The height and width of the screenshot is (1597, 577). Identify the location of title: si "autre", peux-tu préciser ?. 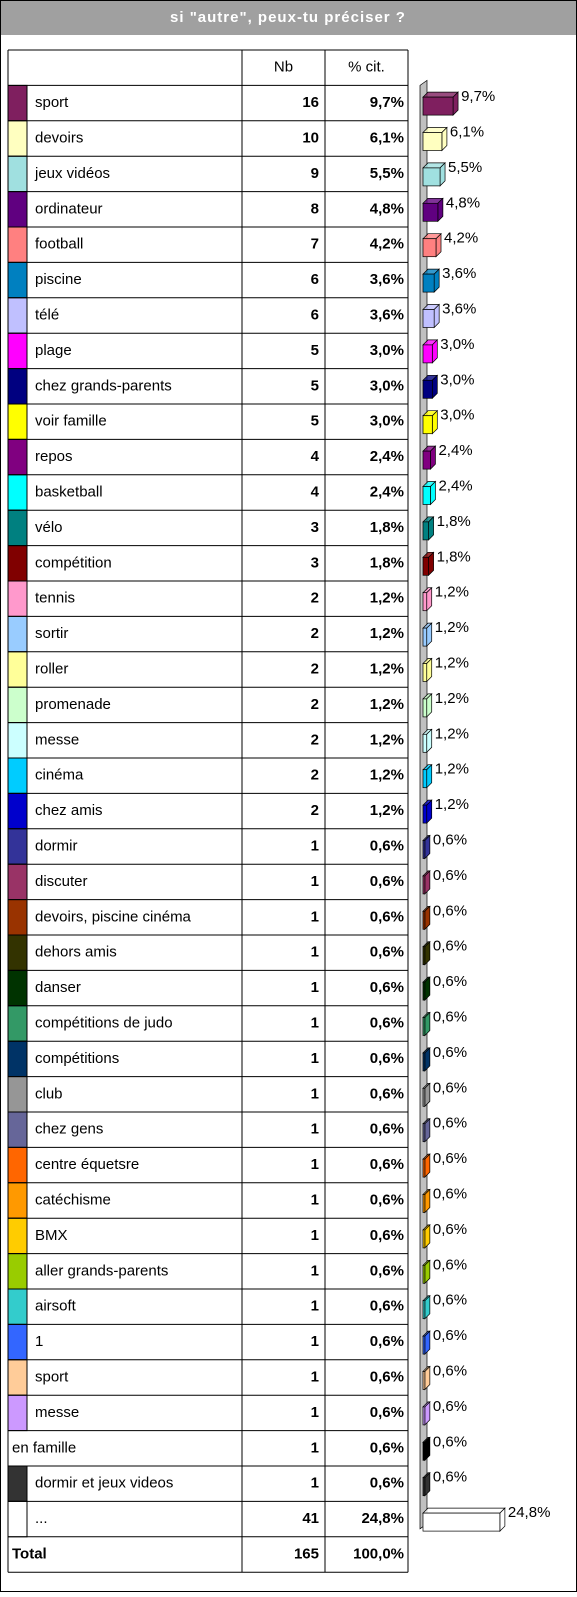
(288, 17).